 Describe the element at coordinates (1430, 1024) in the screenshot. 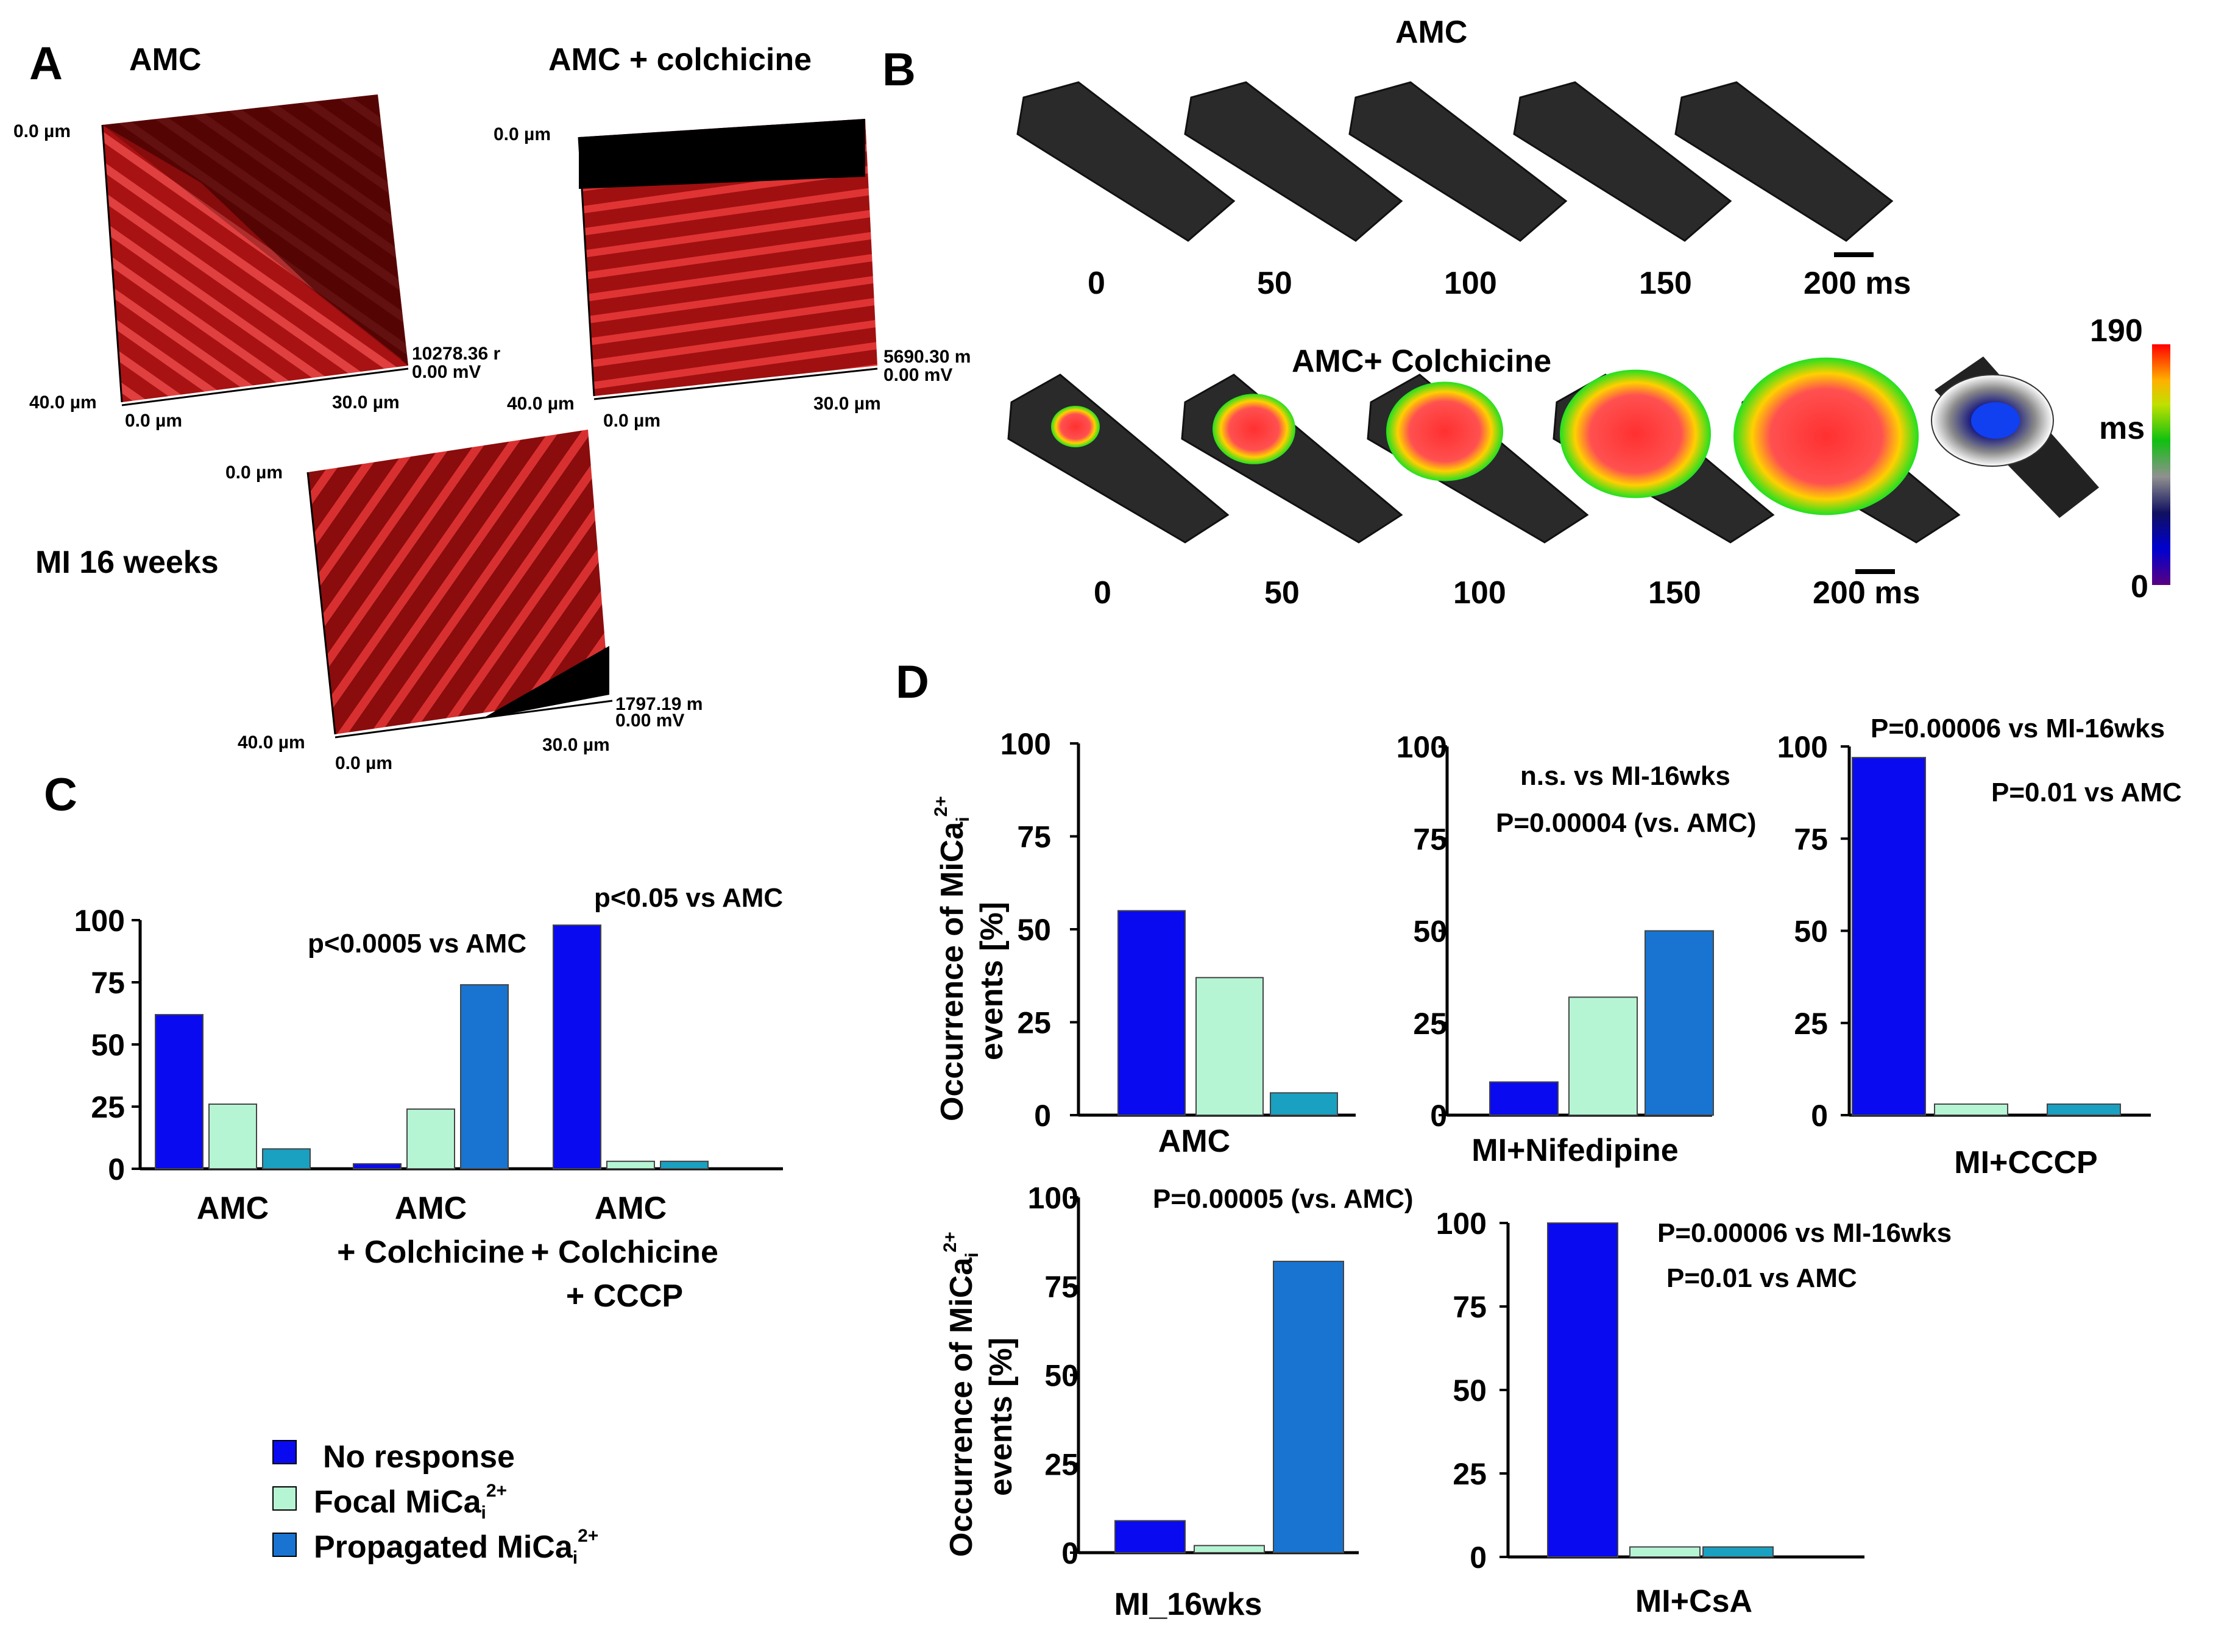

I see `chart-d-2-ytick-label: 25` at that location.